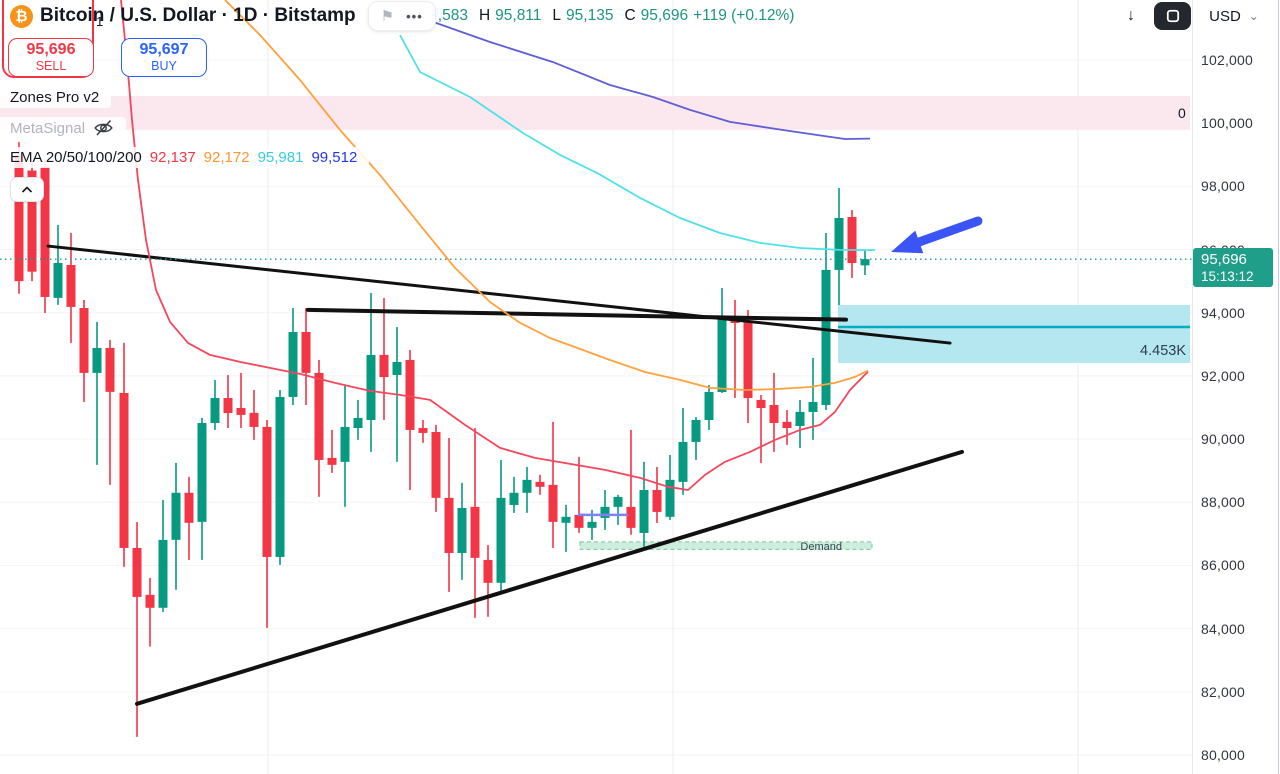 The width and height of the screenshot is (1280, 774). I want to click on trendline, so click(577, 314).